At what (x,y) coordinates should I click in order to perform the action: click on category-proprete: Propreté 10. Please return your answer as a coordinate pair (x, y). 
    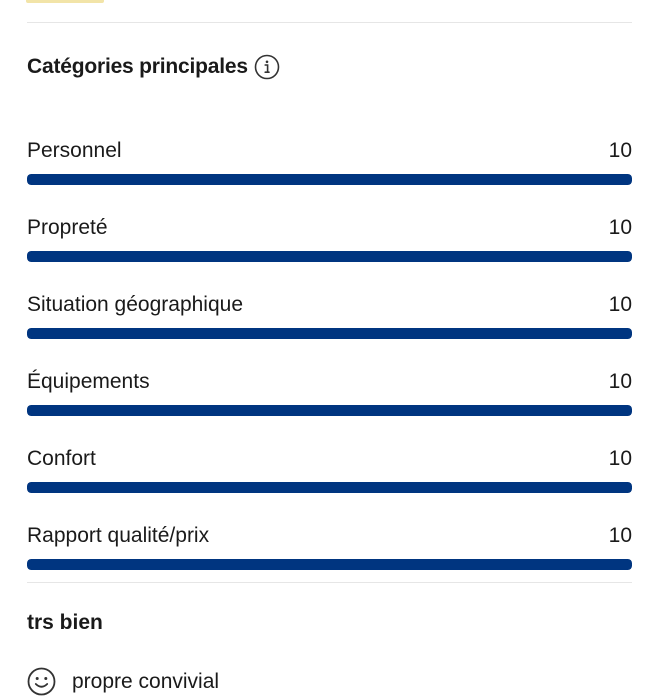
    Looking at the image, I should click on (329, 252).